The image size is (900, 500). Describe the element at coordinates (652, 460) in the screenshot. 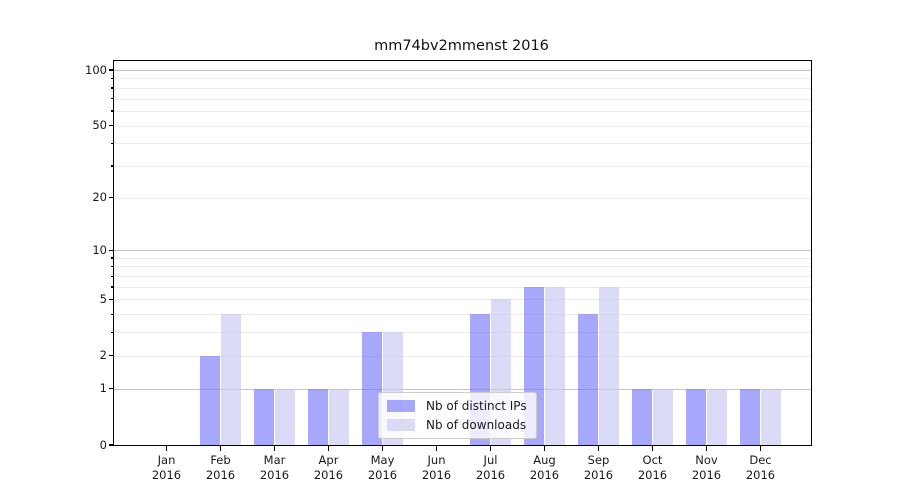

I see `month-label: Oct` at that location.